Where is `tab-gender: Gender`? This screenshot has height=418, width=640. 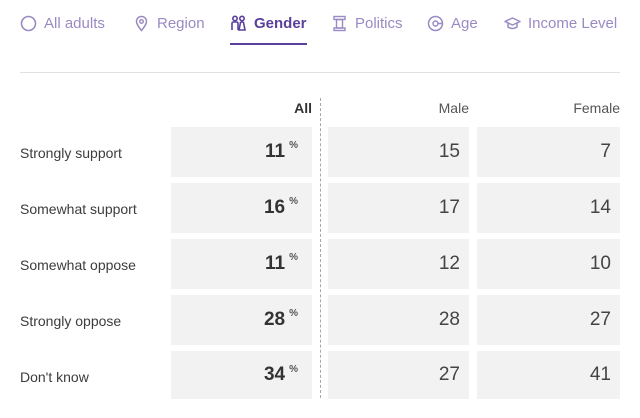 tab-gender: Gender is located at coordinates (268, 29).